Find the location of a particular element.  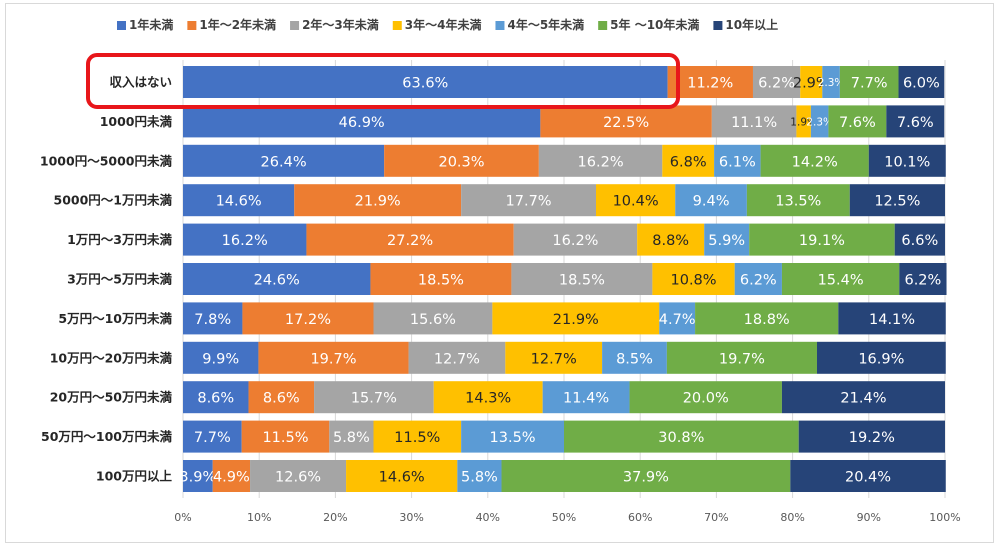

data-label: 18.8% is located at coordinates (767, 320).